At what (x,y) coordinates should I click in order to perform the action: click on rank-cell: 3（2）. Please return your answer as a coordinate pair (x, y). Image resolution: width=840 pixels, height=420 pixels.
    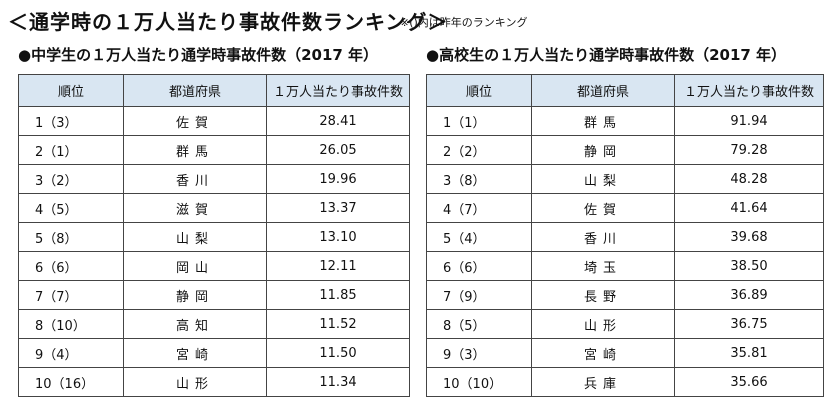
    Looking at the image, I should click on (71, 179).